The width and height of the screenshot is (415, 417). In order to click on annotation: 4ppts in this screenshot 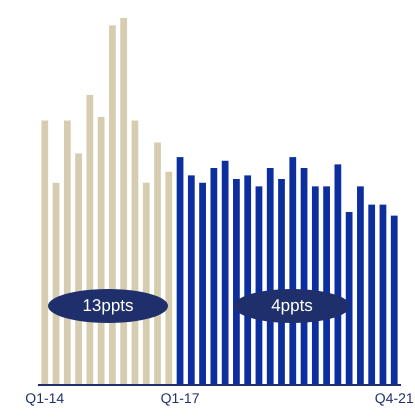, I will do `click(292, 306)`.